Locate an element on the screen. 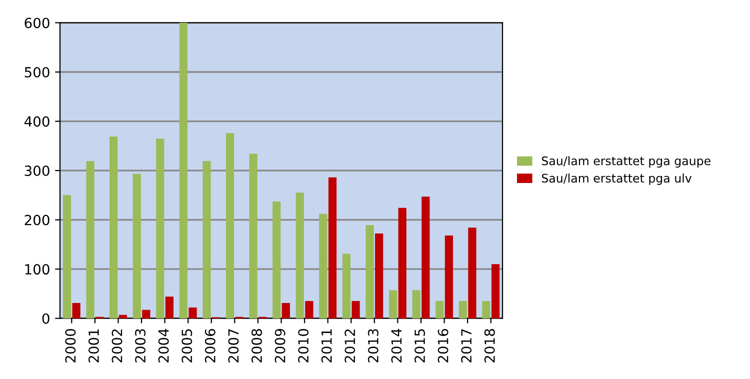 The height and width of the screenshot is (379, 750). y-tick-label: 500 is located at coordinates (37, 72).